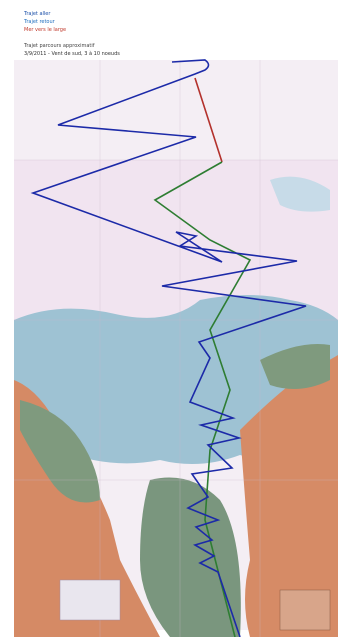  What do you see at coordinates (208, 120) in the screenshot?
I see `route-red` at bounding box center [208, 120].